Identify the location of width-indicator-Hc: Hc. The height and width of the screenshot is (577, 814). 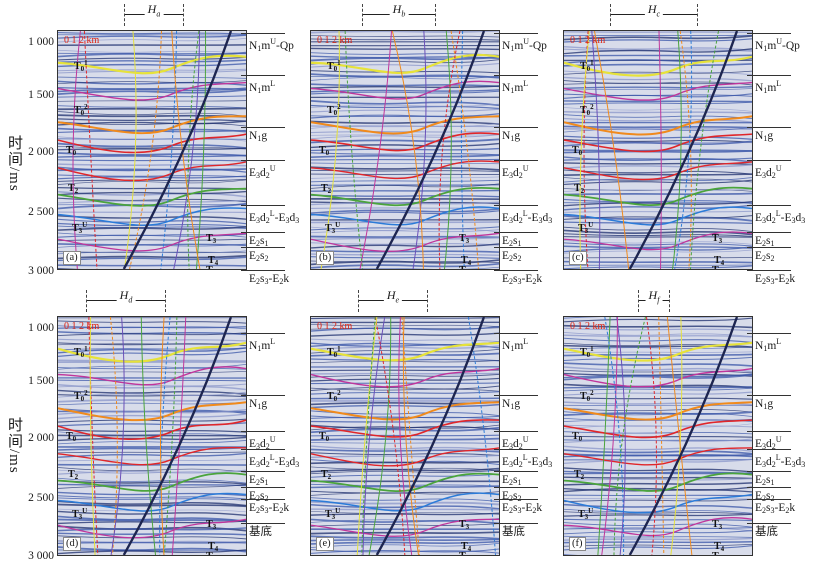
(654, 14).